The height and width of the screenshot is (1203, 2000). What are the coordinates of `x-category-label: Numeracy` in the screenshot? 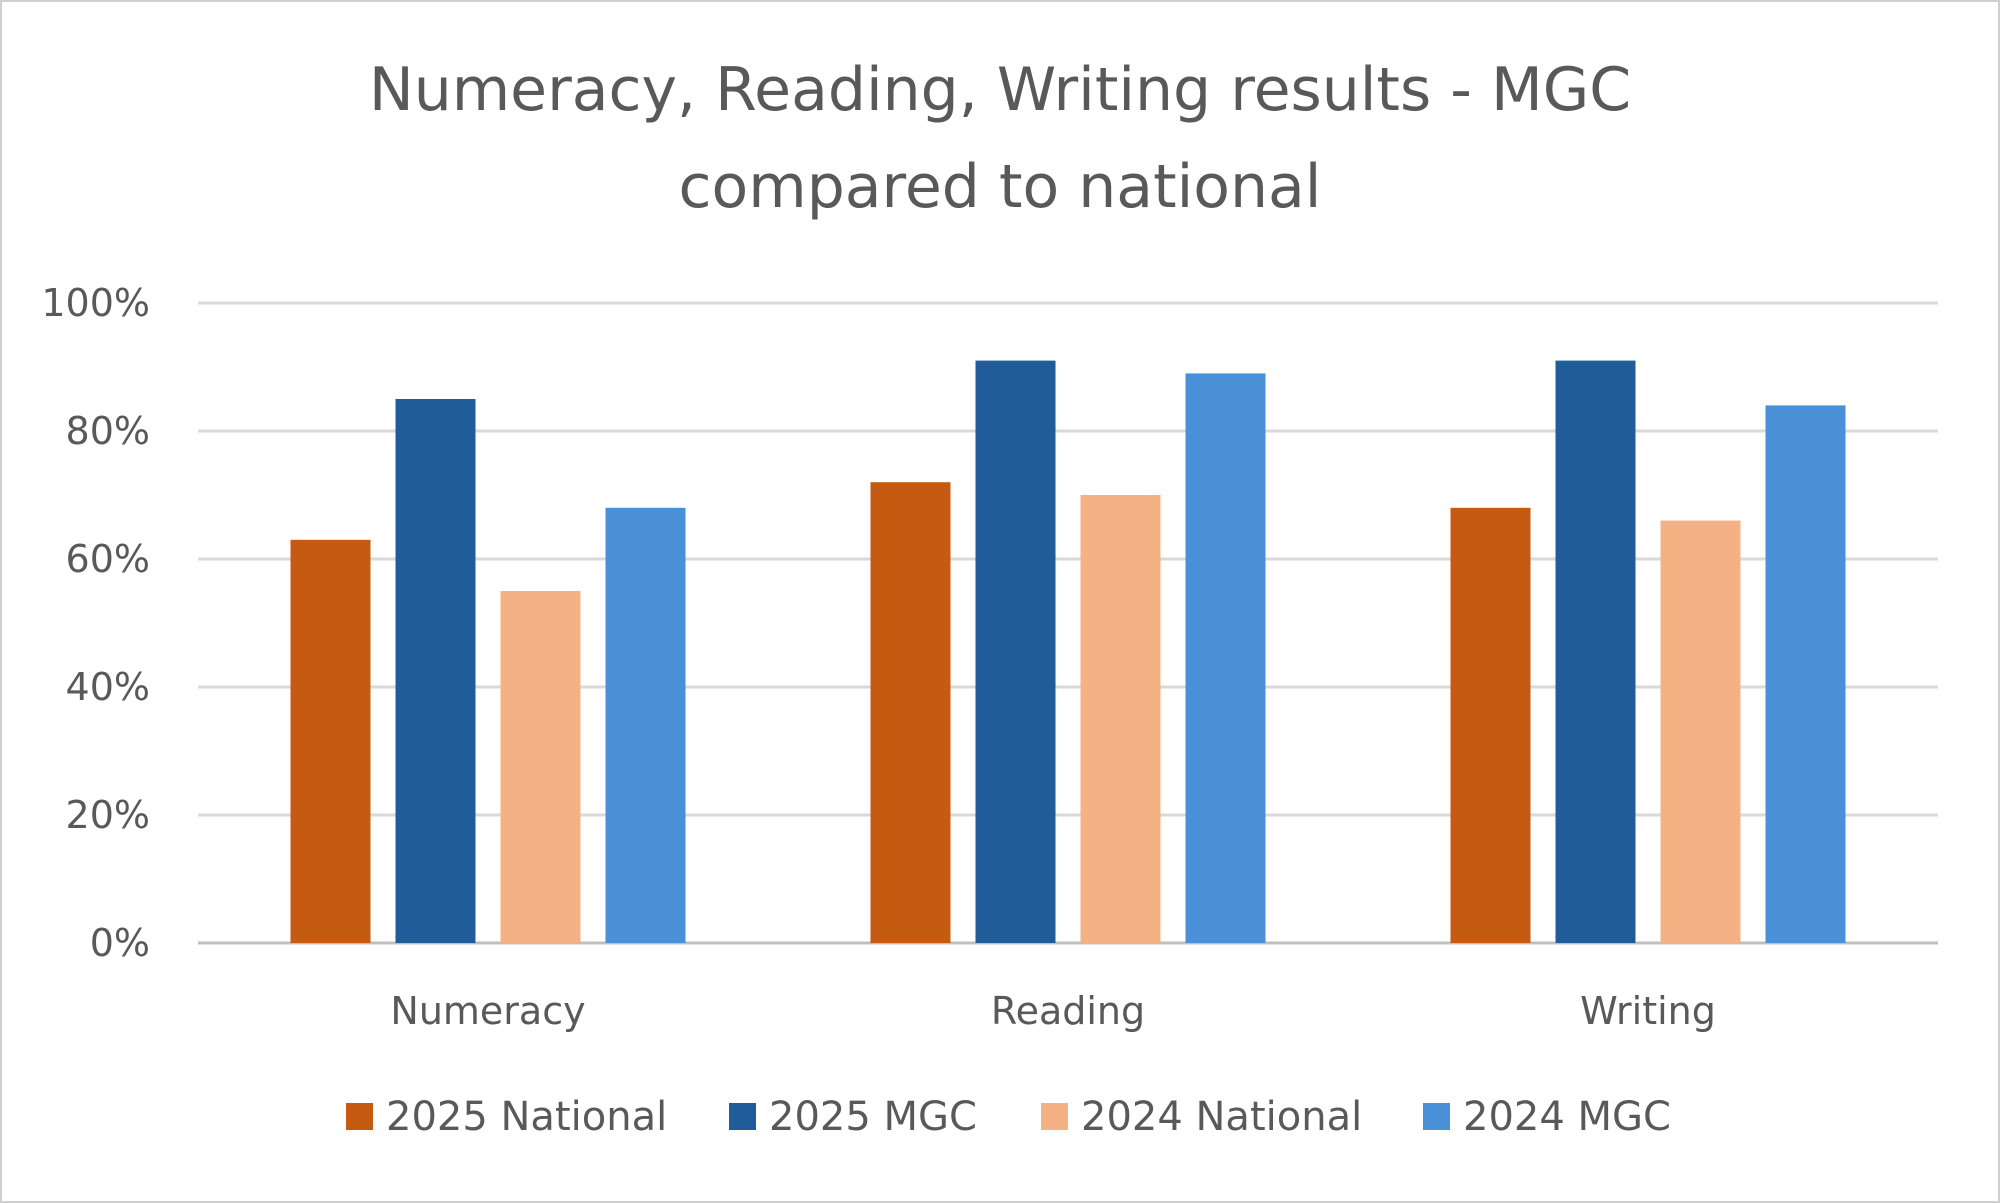 It's located at (487, 1011).